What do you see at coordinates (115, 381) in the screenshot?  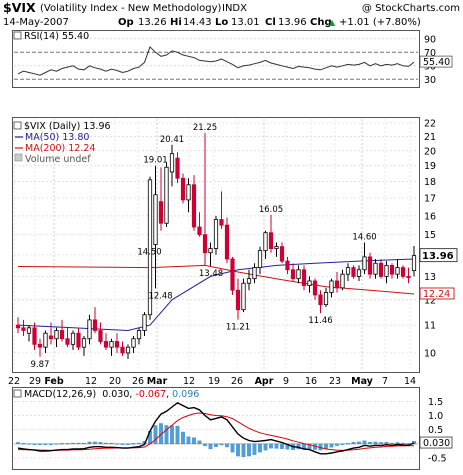 I see `date-tick-label: 20` at bounding box center [115, 381].